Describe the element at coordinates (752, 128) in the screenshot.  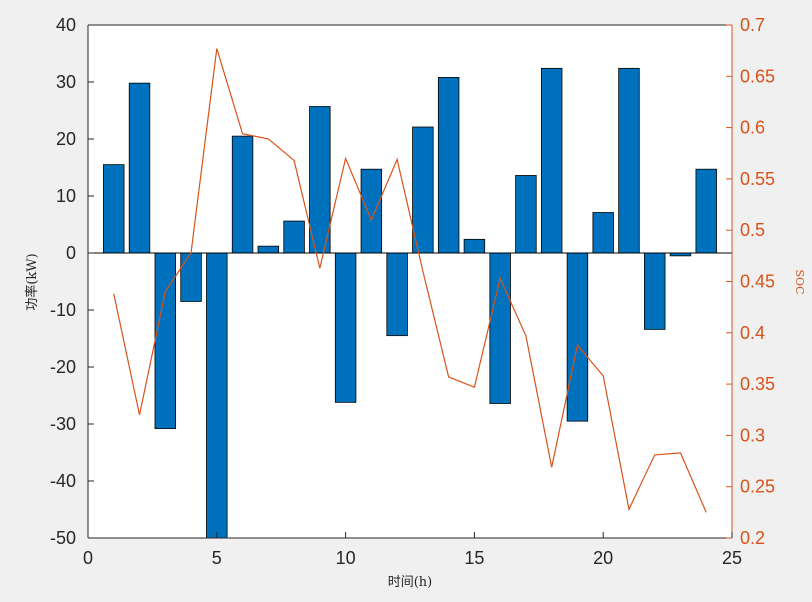
I see `right-tick-label: 0.6` at that location.